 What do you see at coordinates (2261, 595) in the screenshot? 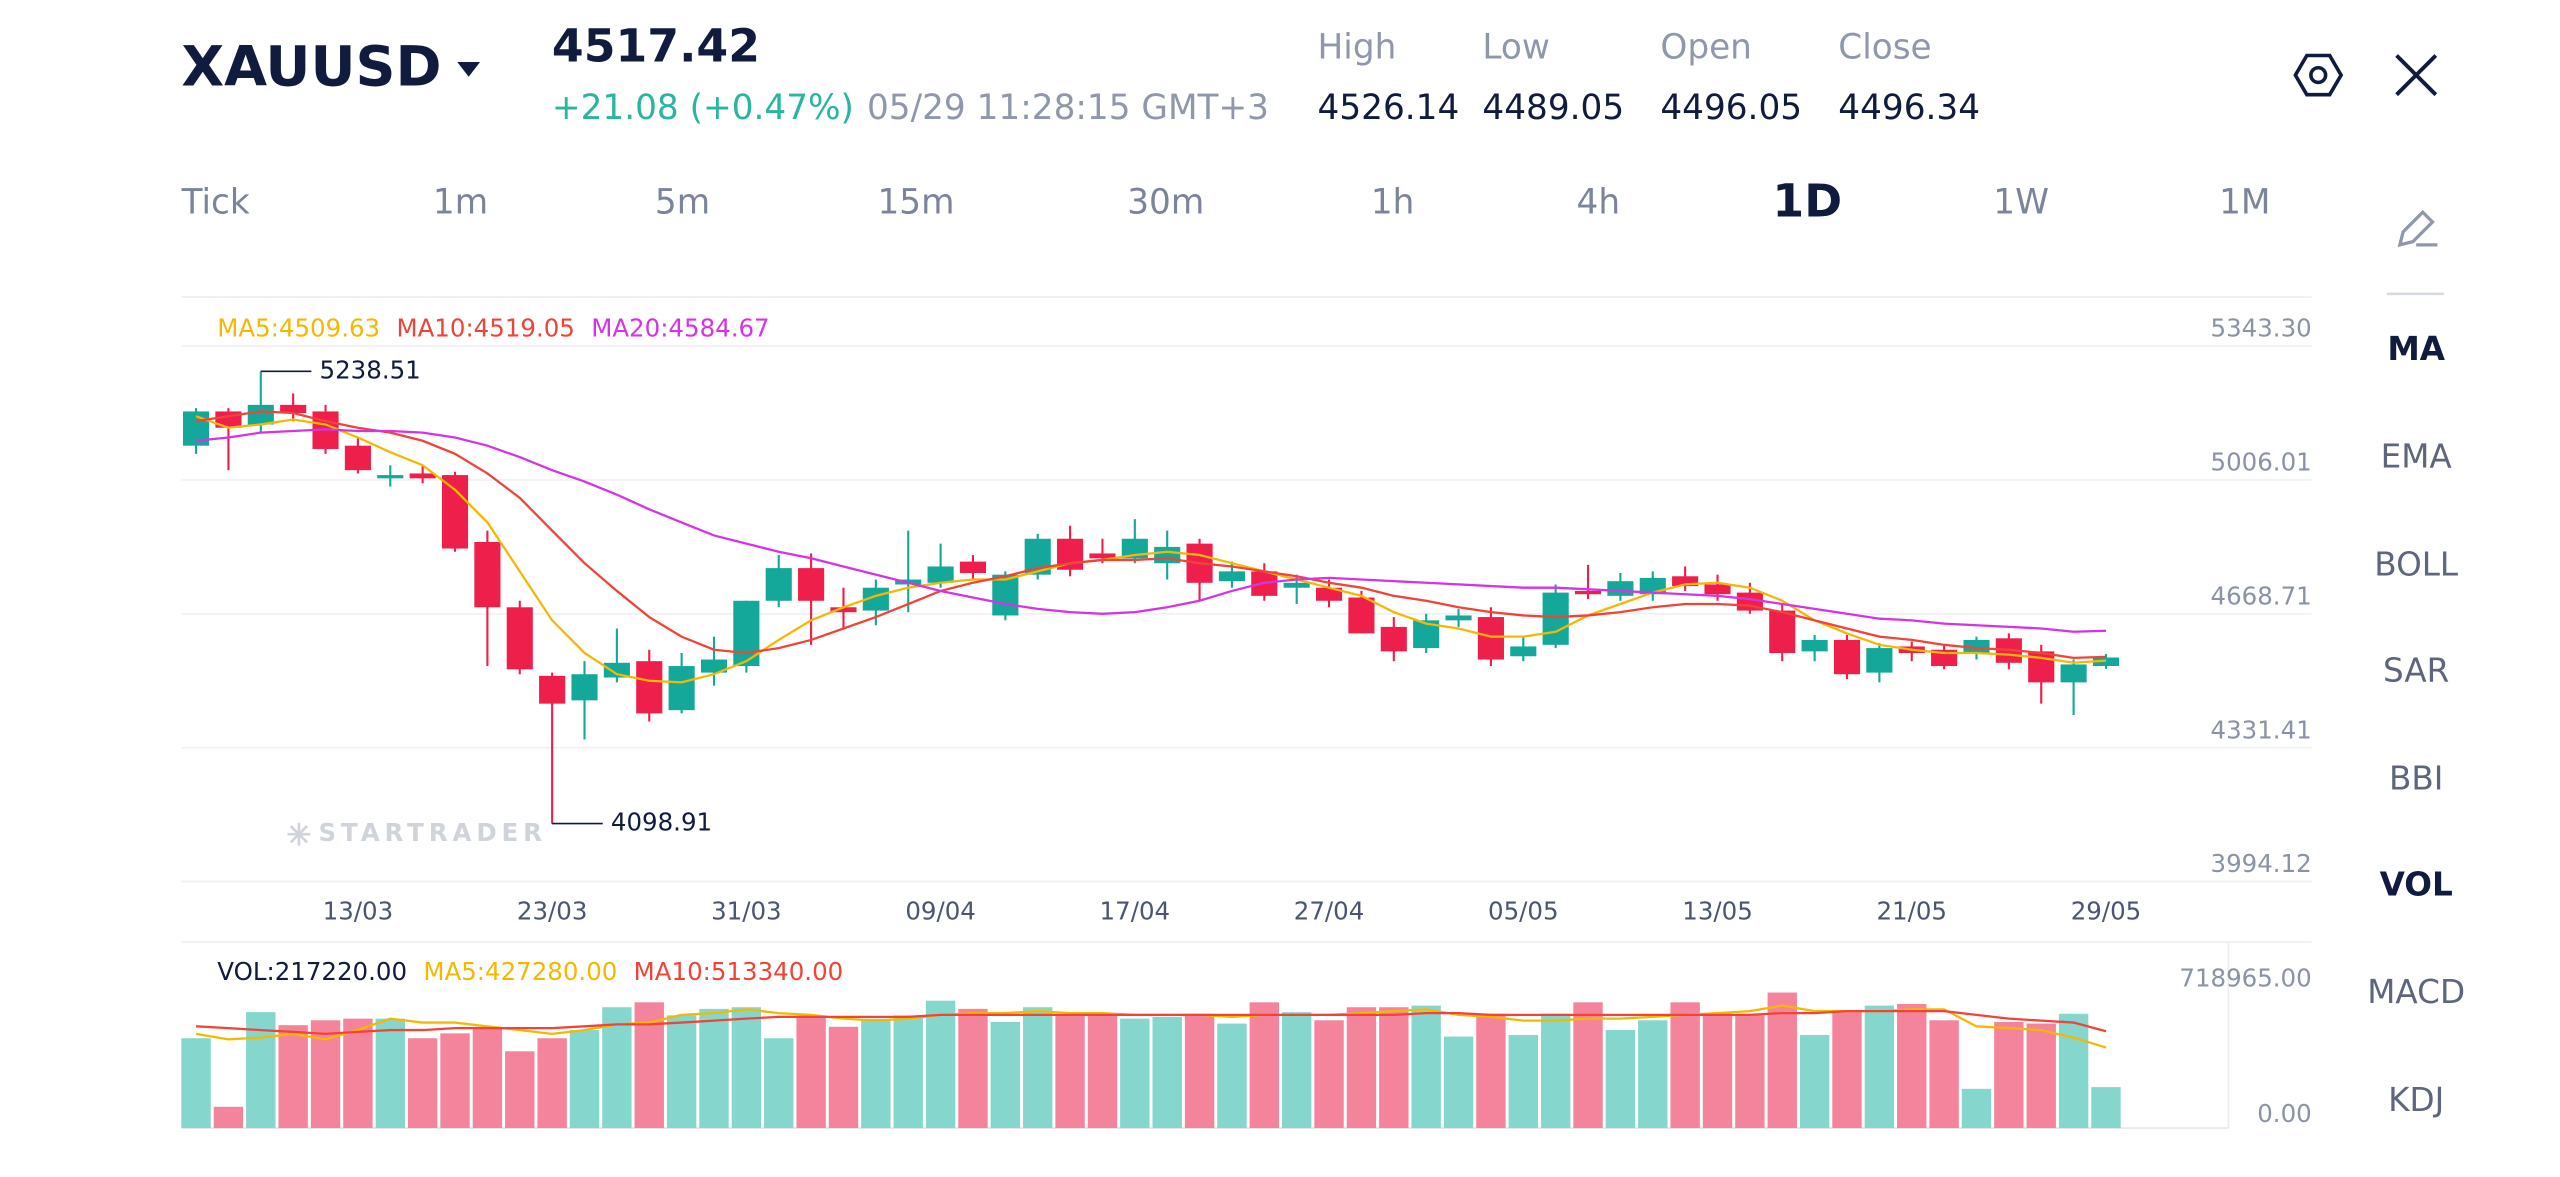
I see `y-tick-label: 4668.71` at bounding box center [2261, 595].